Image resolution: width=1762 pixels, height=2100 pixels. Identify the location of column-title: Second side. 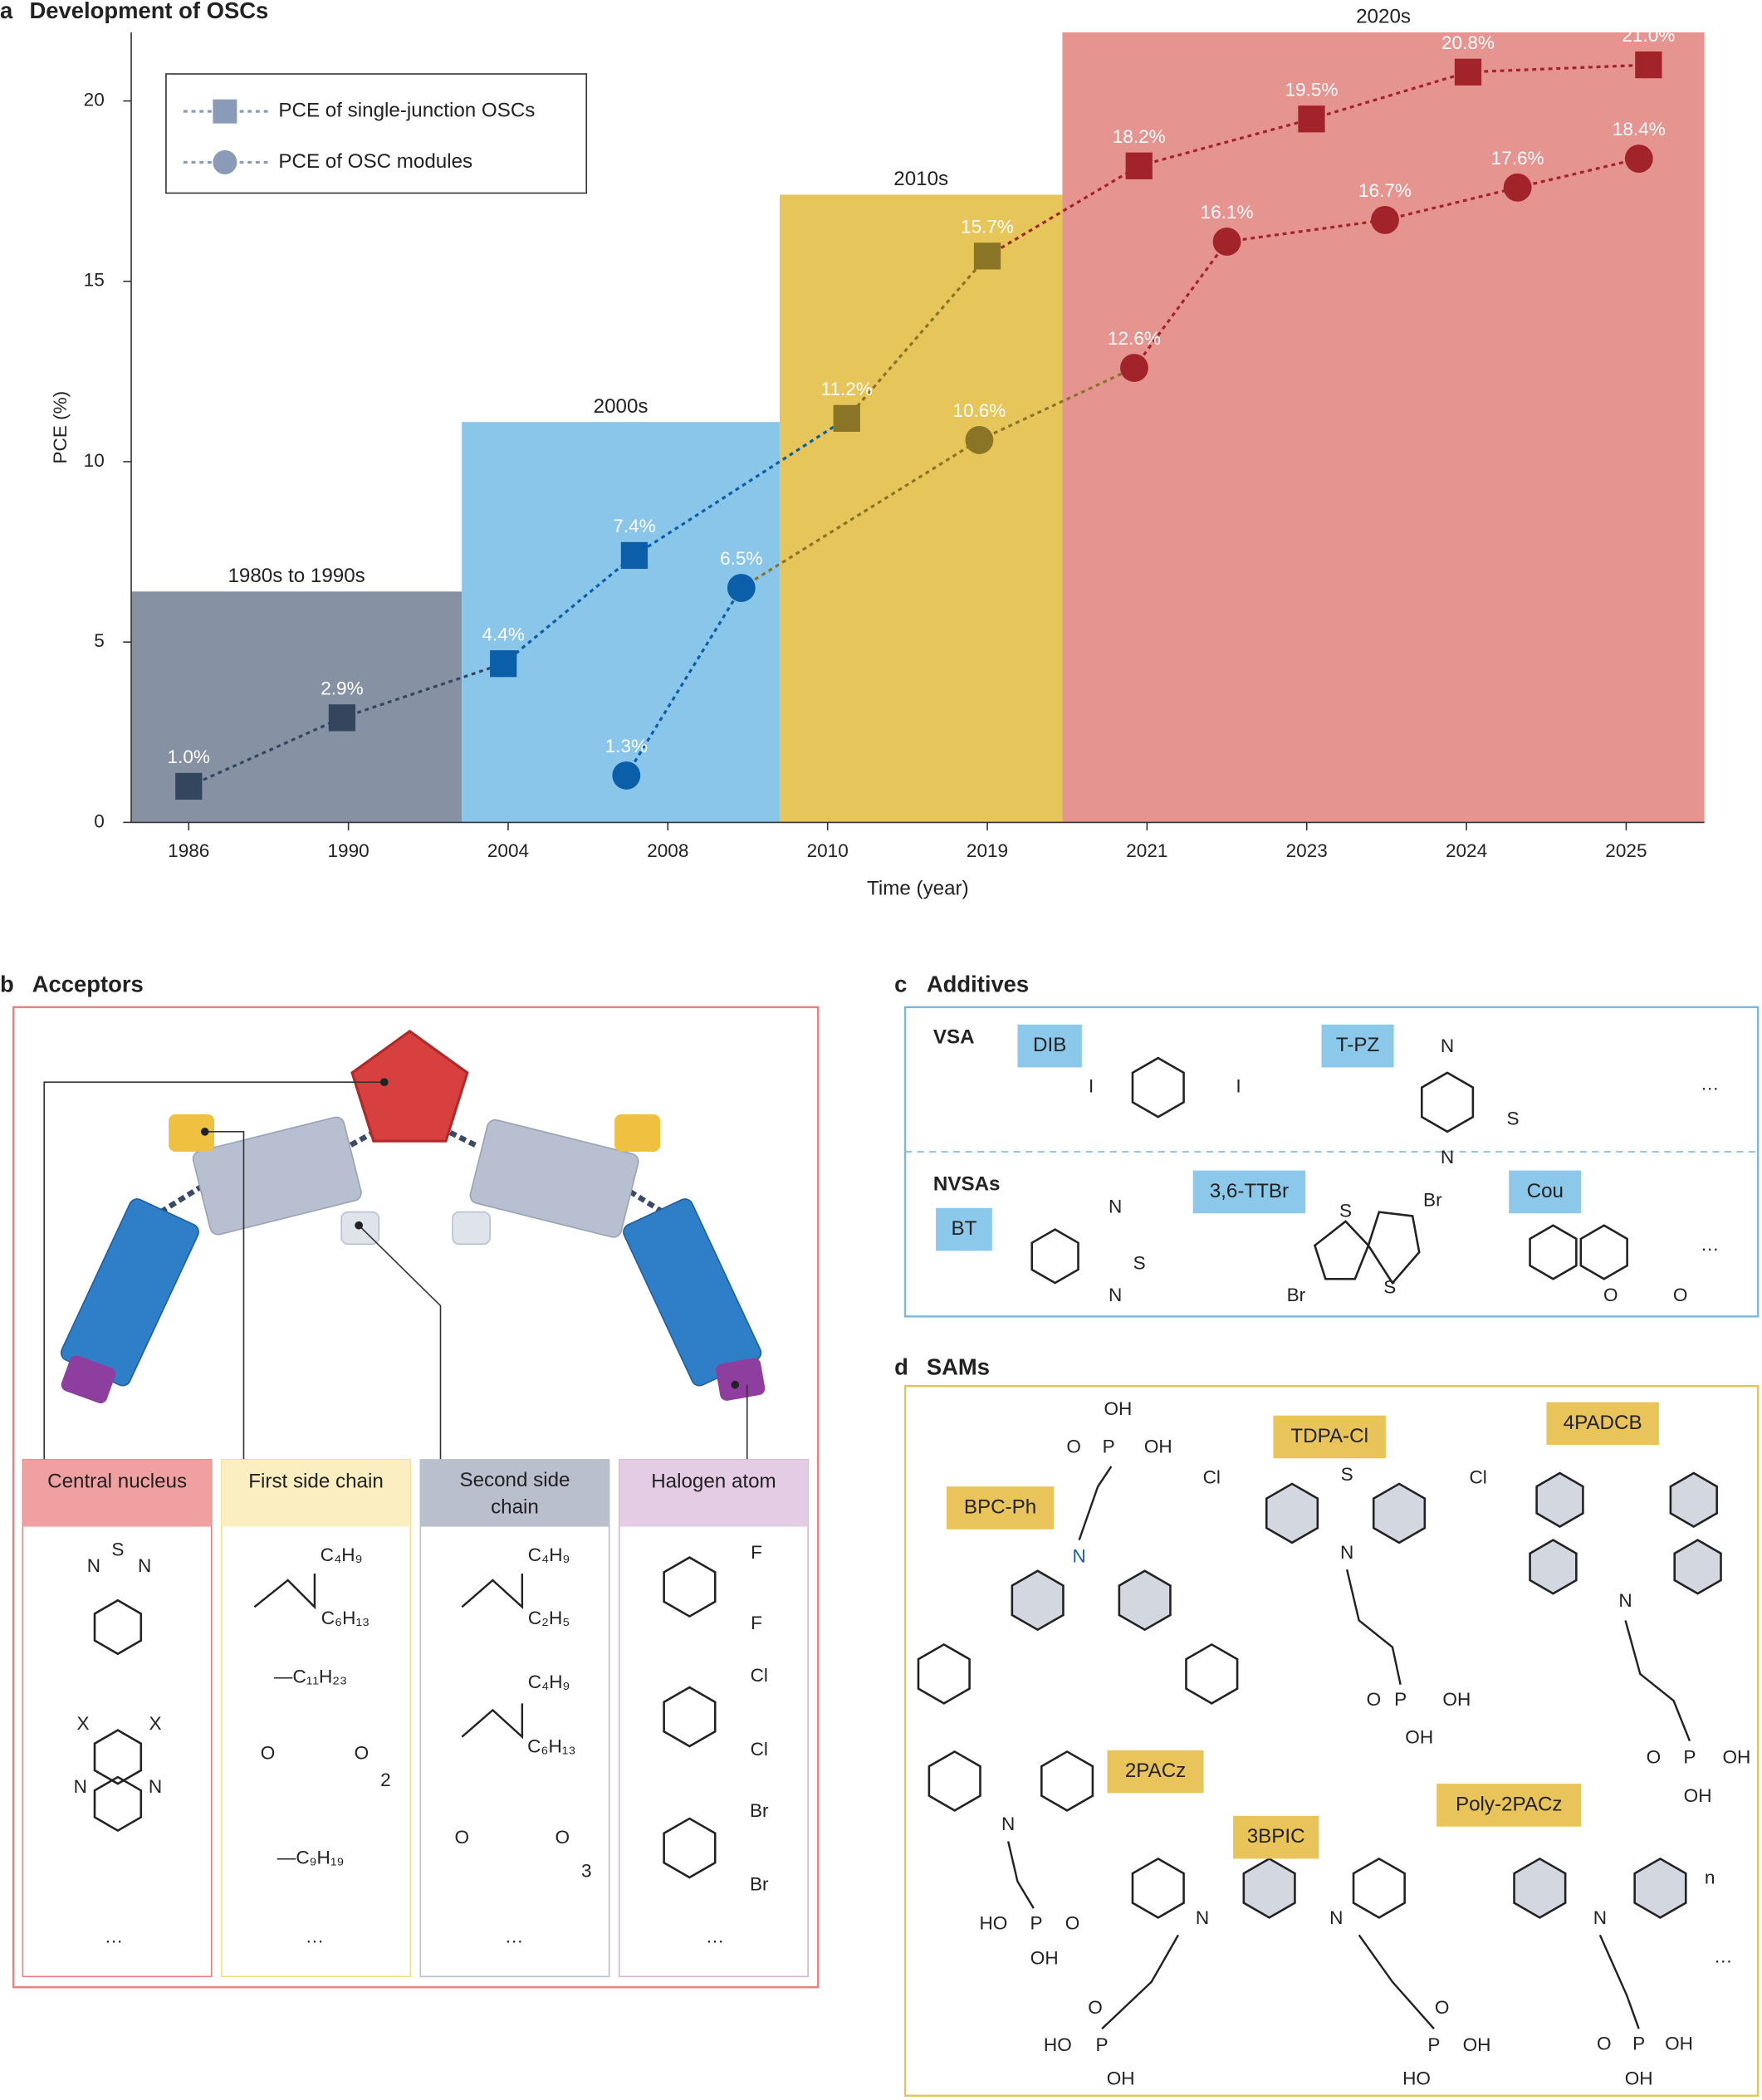
(514, 1480).